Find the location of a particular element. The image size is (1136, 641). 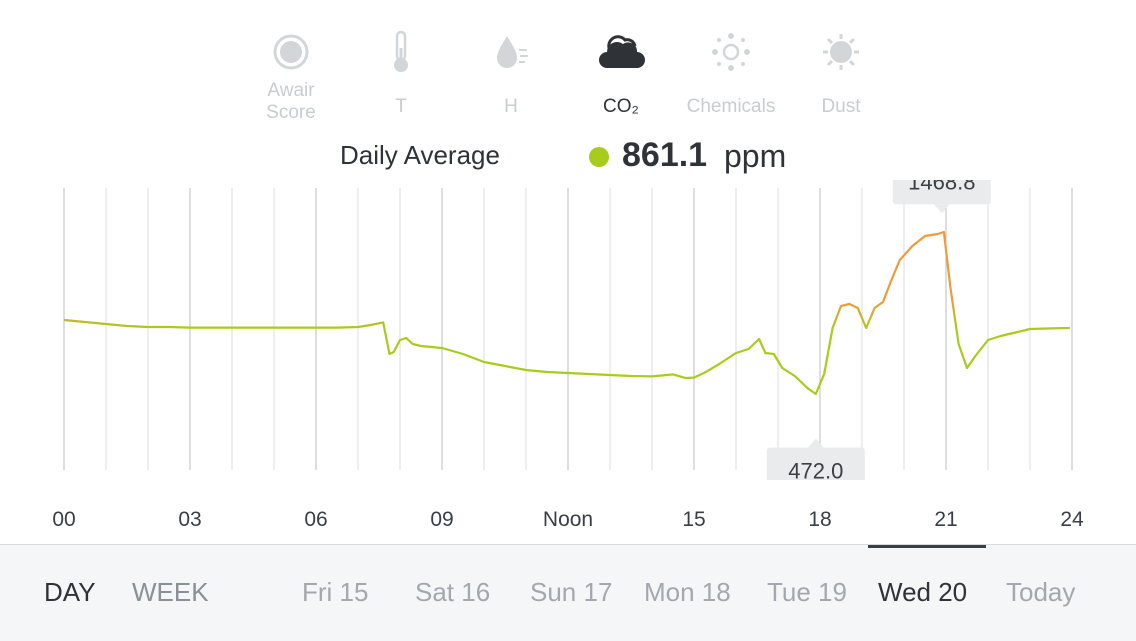

x-tick-label: 15 is located at coordinates (694, 519).